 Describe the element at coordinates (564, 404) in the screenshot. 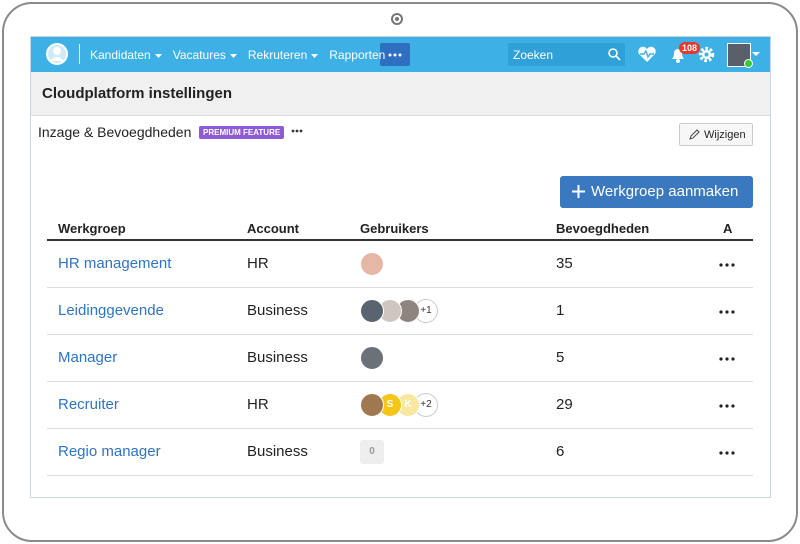

I see `permission-count: 29` at that location.